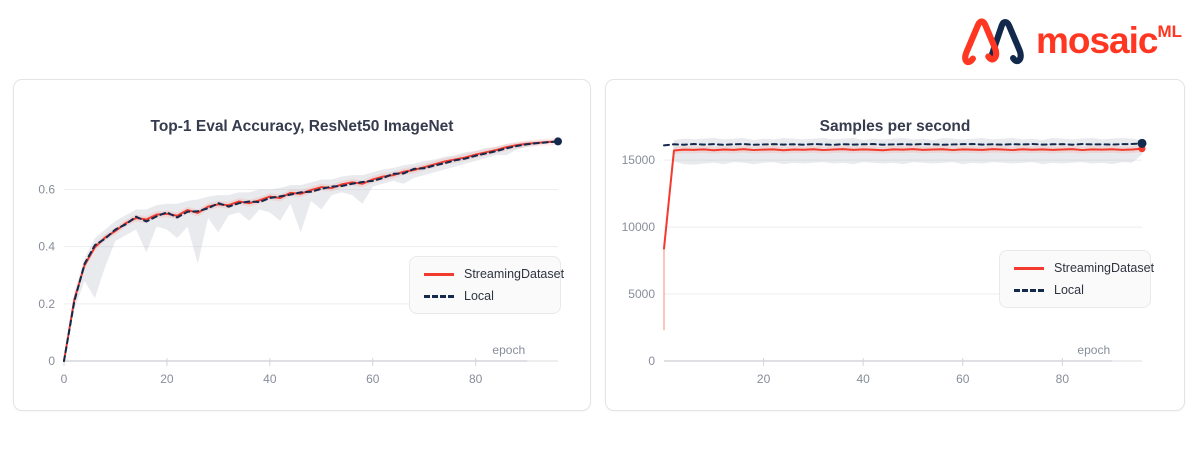 The image size is (1200, 449). What do you see at coordinates (46, 189) in the screenshot?
I see `svg-text: 0.6` at bounding box center [46, 189].